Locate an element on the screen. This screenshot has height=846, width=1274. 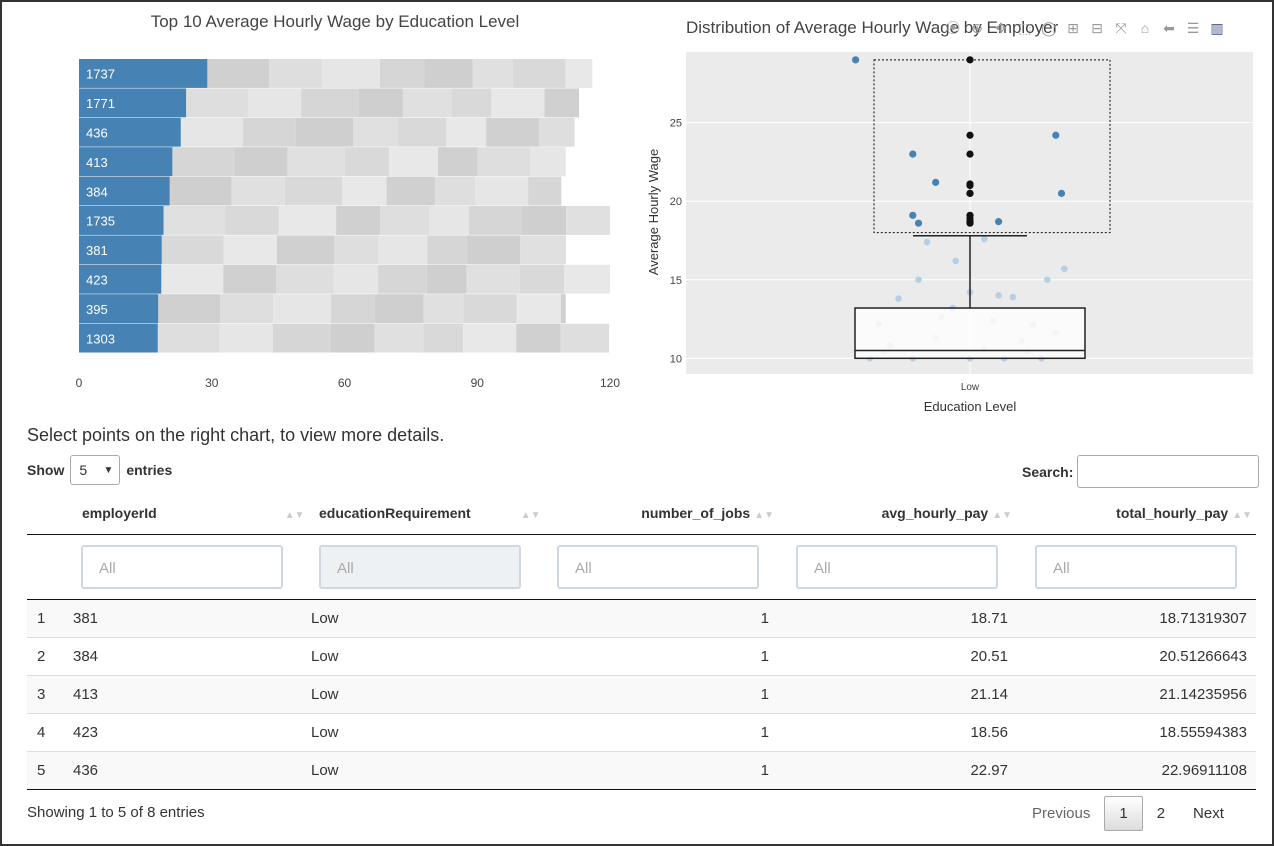
camera-icon: ⦿ is located at coordinates (953, 28).